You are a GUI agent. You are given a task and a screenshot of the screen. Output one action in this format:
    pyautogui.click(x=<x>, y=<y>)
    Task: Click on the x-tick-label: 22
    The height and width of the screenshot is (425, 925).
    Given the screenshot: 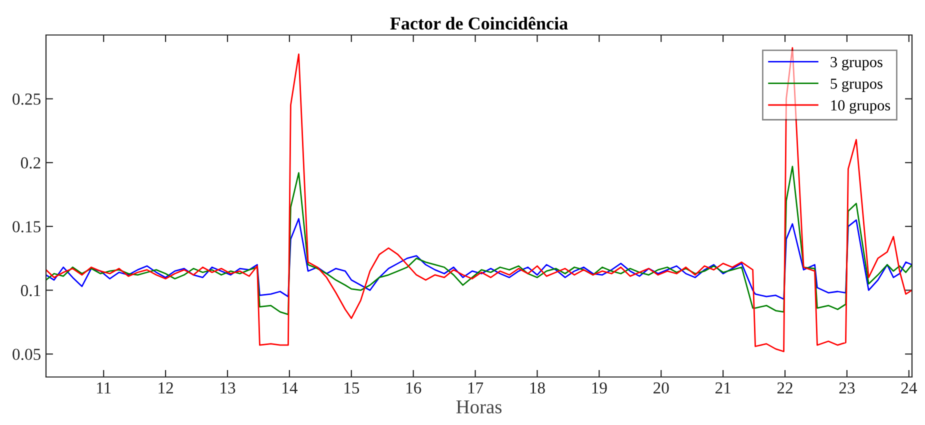 What is the action you would take?
    pyautogui.click(x=784, y=388)
    